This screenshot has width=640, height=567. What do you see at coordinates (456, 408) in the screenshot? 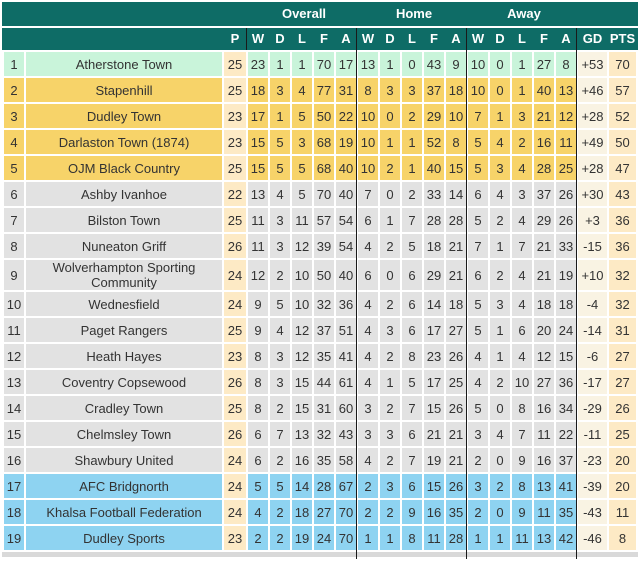
I see `home-goals-against-cell: 26` at bounding box center [456, 408].